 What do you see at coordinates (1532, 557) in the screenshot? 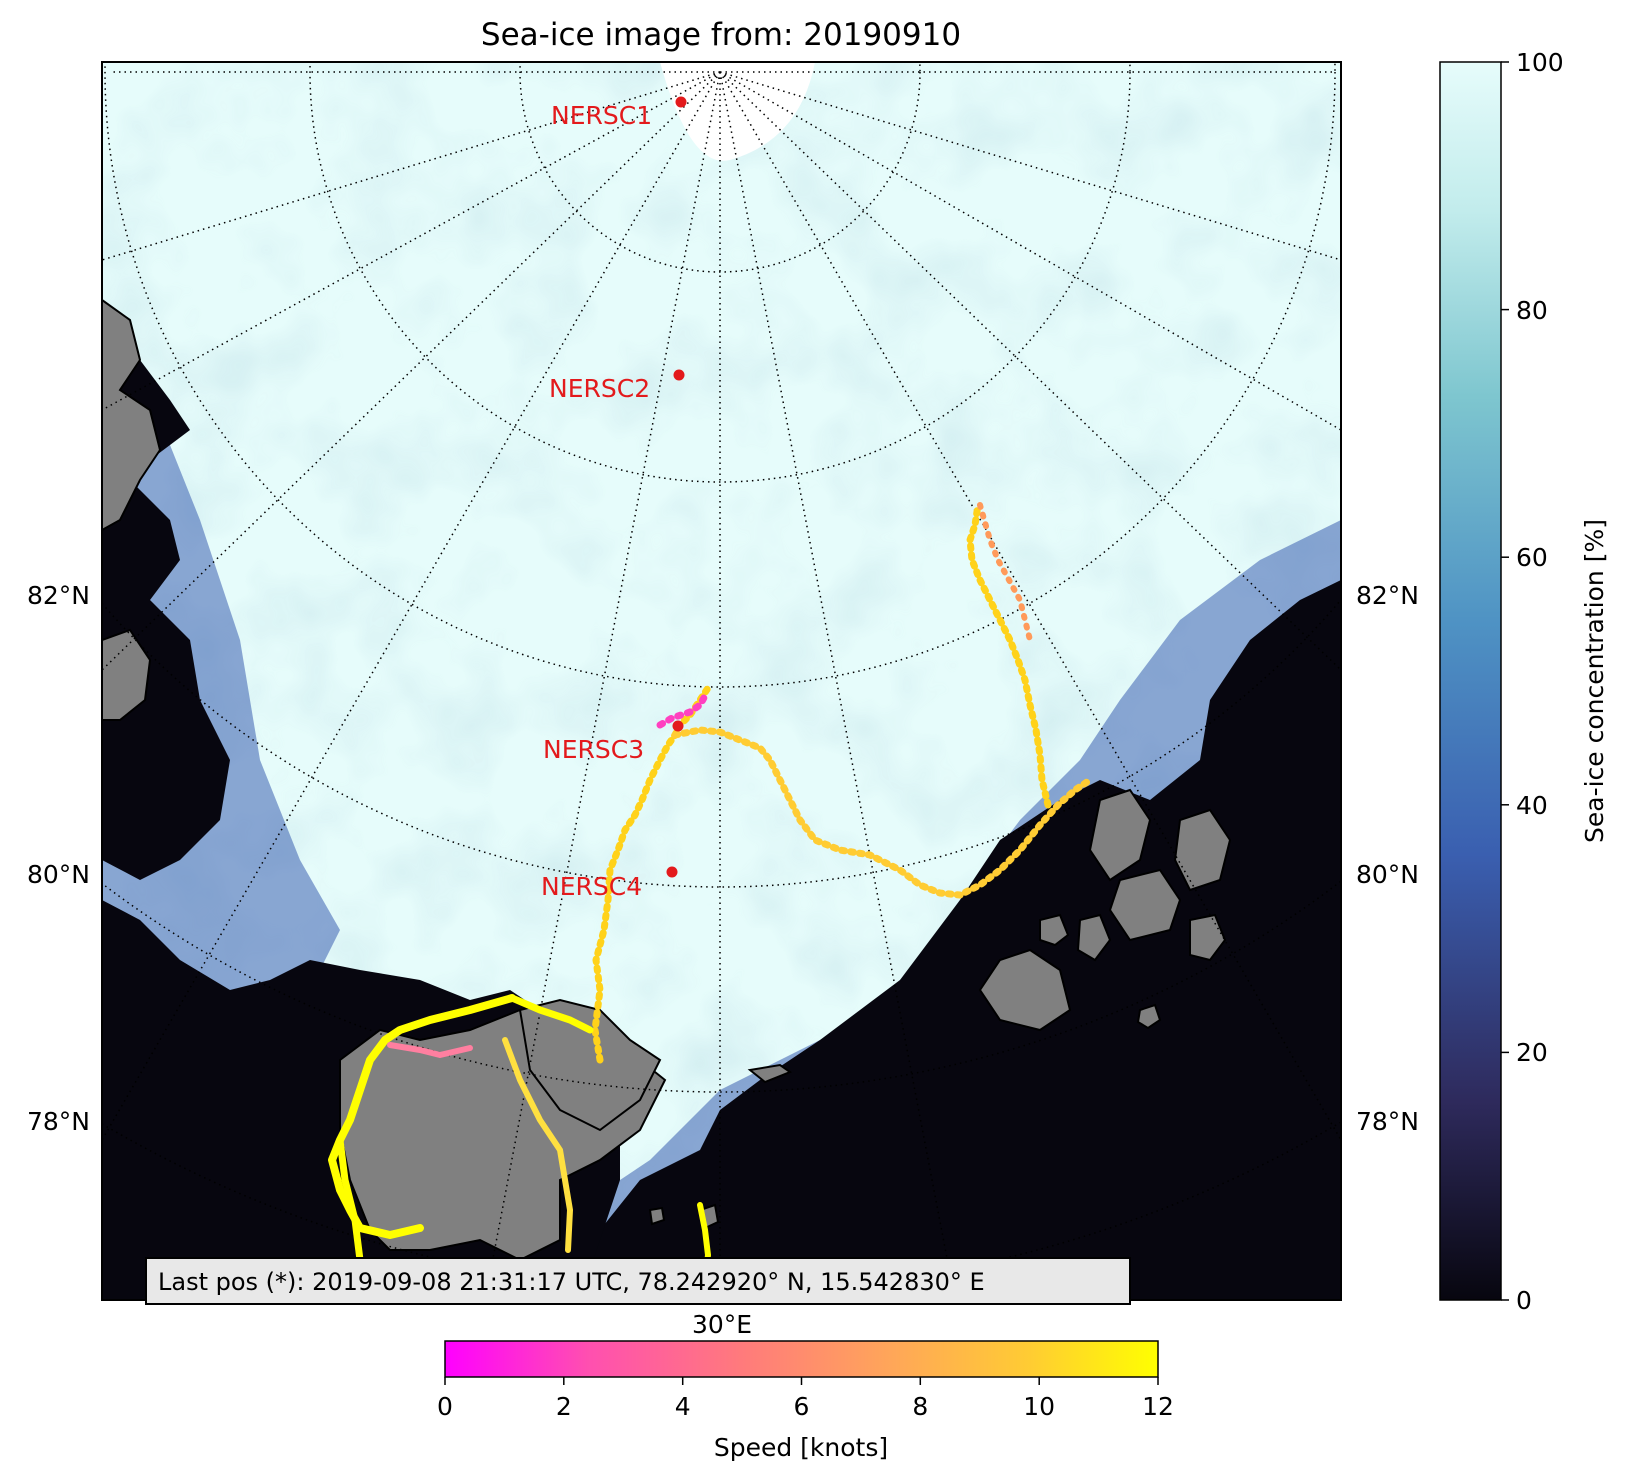
I see `ice-tick-label: 60` at bounding box center [1532, 557].